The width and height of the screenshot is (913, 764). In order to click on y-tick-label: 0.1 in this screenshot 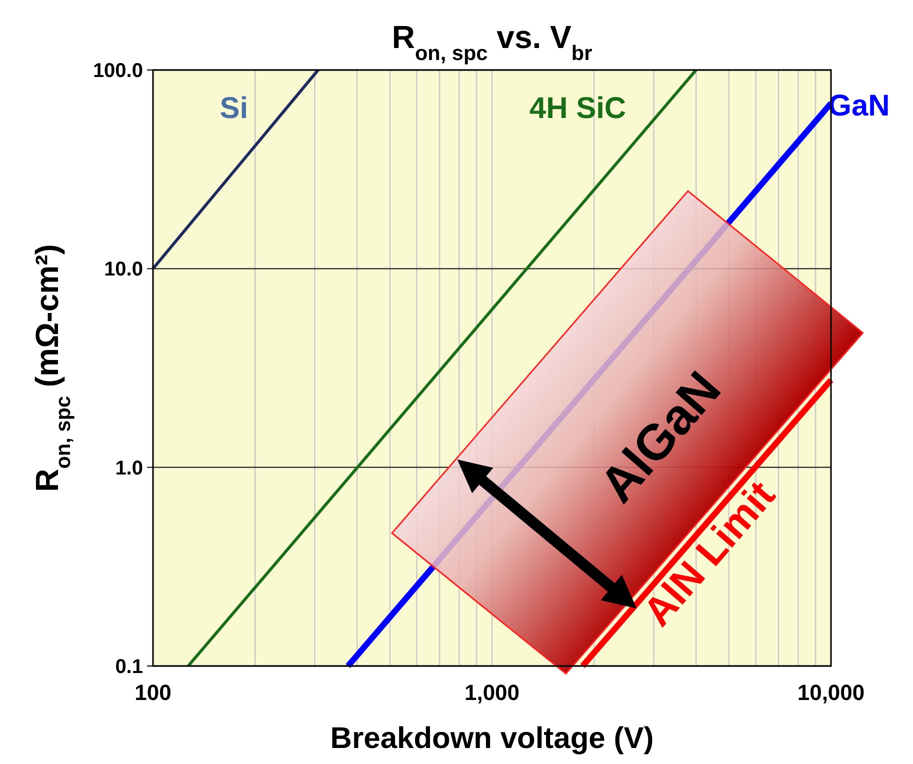, I will do `click(129, 667)`.